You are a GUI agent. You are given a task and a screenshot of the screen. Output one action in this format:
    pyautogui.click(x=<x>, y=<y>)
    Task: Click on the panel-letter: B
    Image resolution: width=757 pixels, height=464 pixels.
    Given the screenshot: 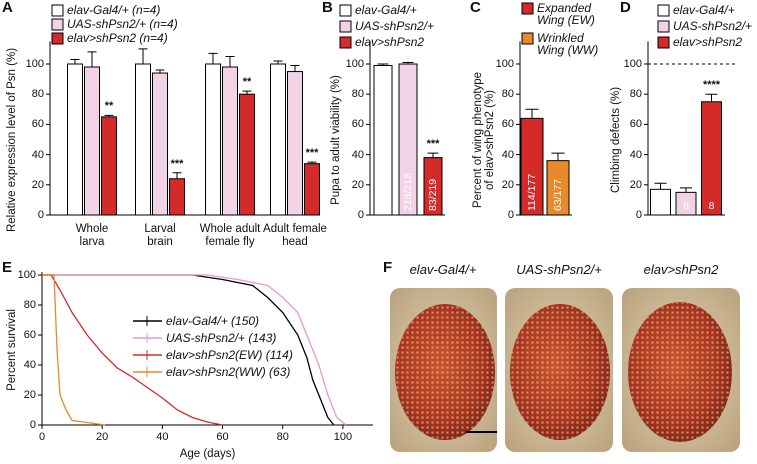 What is the action you would take?
    pyautogui.click(x=327, y=8)
    